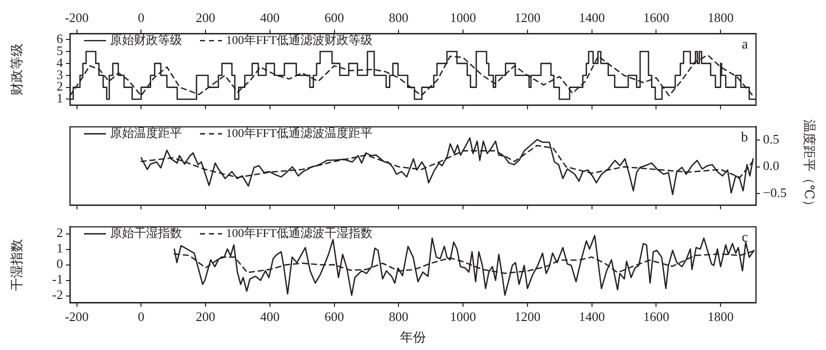  What do you see at coordinates (270, 18) in the screenshot?
I see `x2-tick-label: 400` at bounding box center [270, 18].